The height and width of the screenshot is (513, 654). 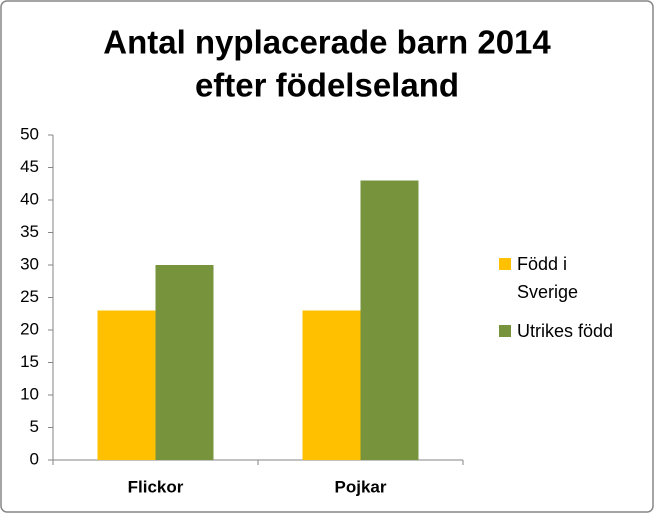 I want to click on y-tick-label: 40, so click(x=29, y=198).